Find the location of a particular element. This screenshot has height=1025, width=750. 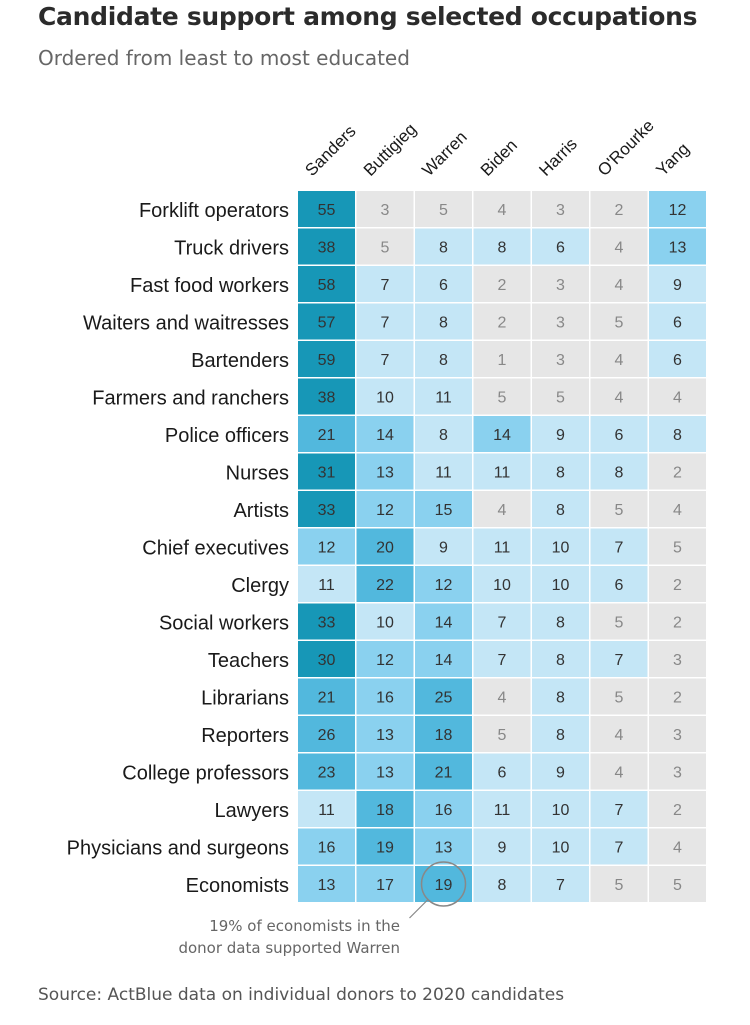

column-label-biden: Biden is located at coordinates (499, 158).